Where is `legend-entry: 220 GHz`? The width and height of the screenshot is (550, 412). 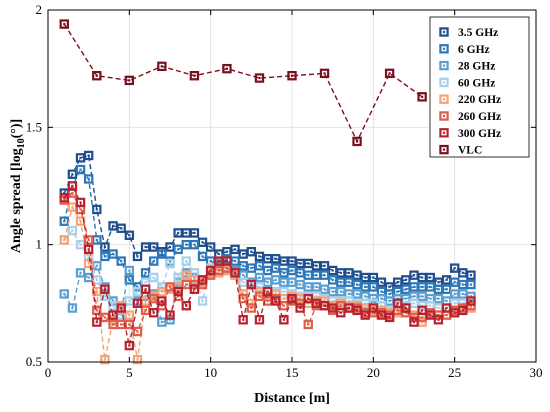
legend-entry: 220 GHz is located at coordinates (470, 100).